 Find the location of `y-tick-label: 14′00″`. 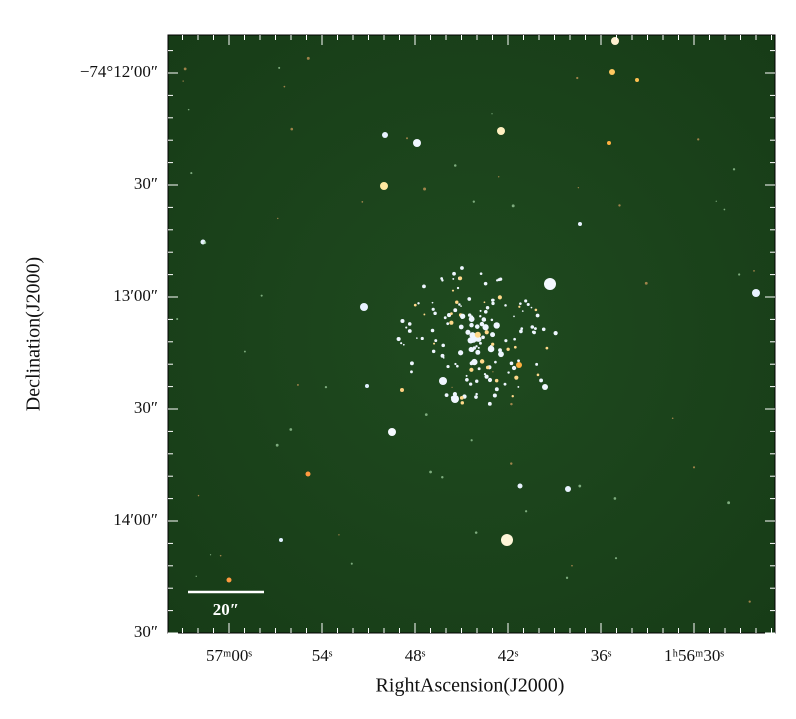

y-tick-label: 14′00″ is located at coordinates (135, 519).